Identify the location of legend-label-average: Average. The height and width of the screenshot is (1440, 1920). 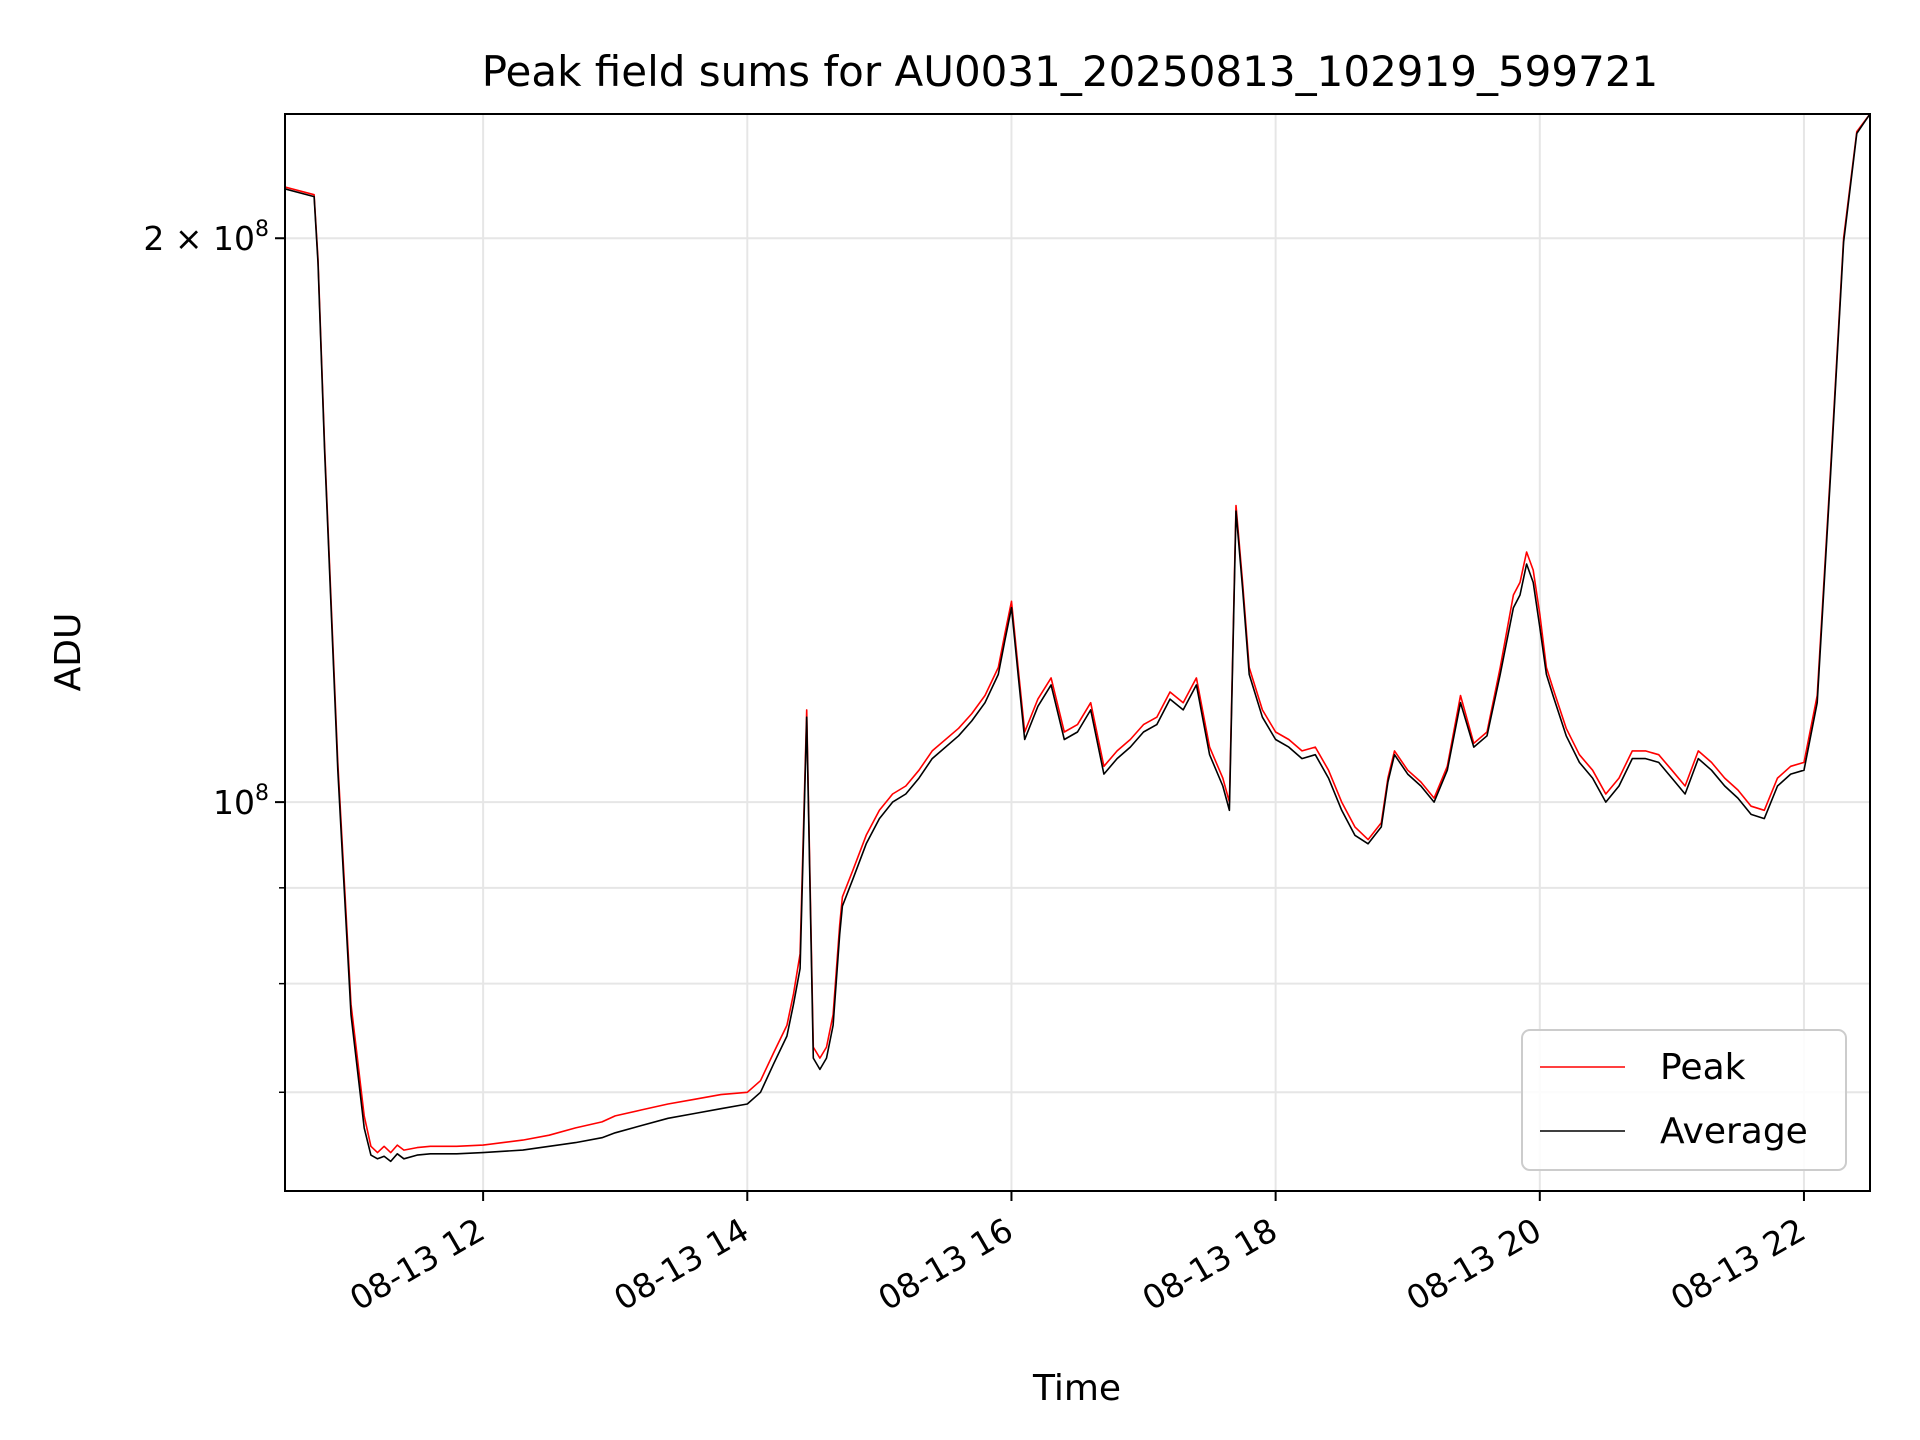
(1734, 1131).